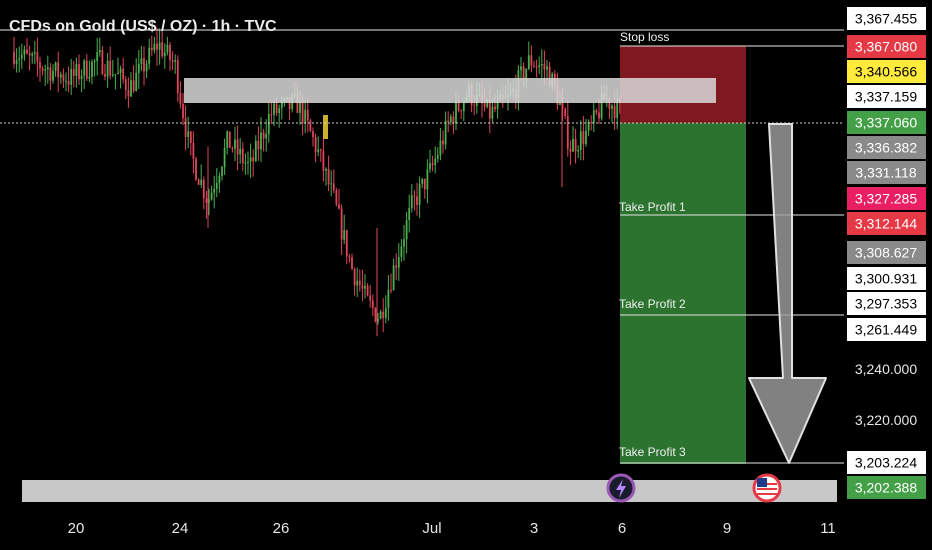  Describe the element at coordinates (886, 420) in the screenshot. I see `y-tick-label: 3,220.000` at that location.